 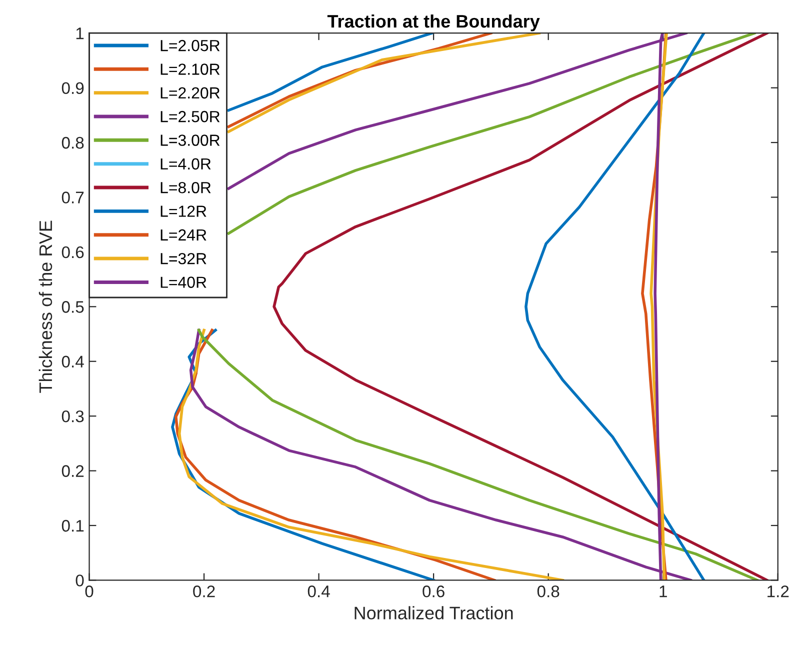 I want to click on legend-label: L=2.10R, so click(x=190, y=69).